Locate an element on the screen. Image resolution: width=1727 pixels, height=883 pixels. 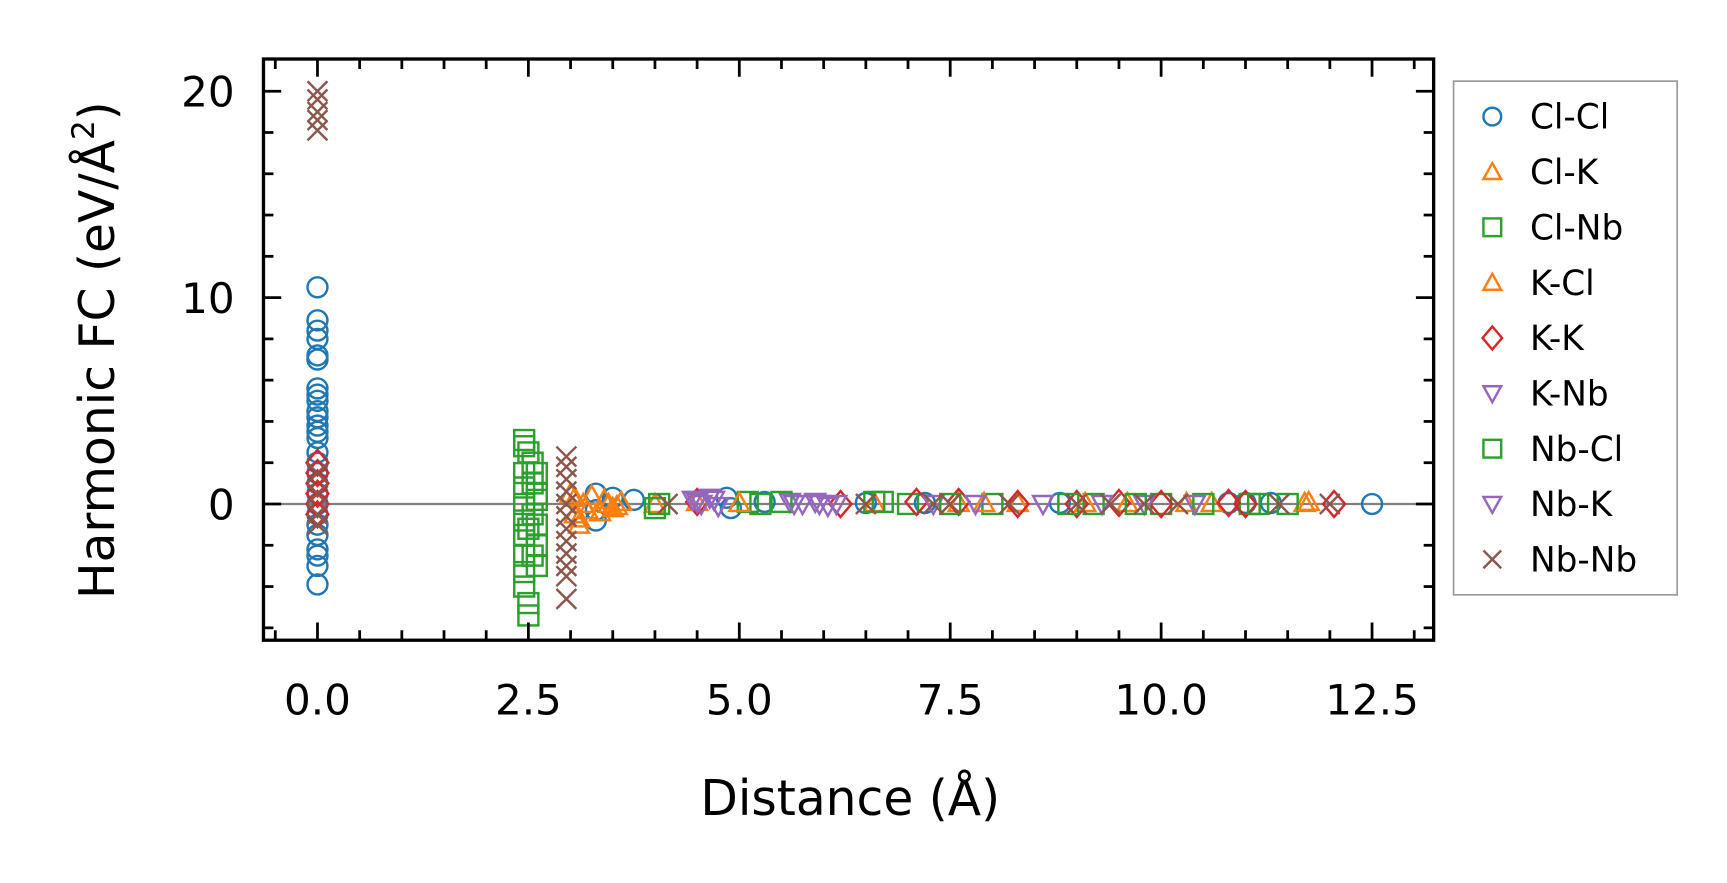
legend-item-cl-cl: Cl-Cl is located at coordinates (1545, 118).